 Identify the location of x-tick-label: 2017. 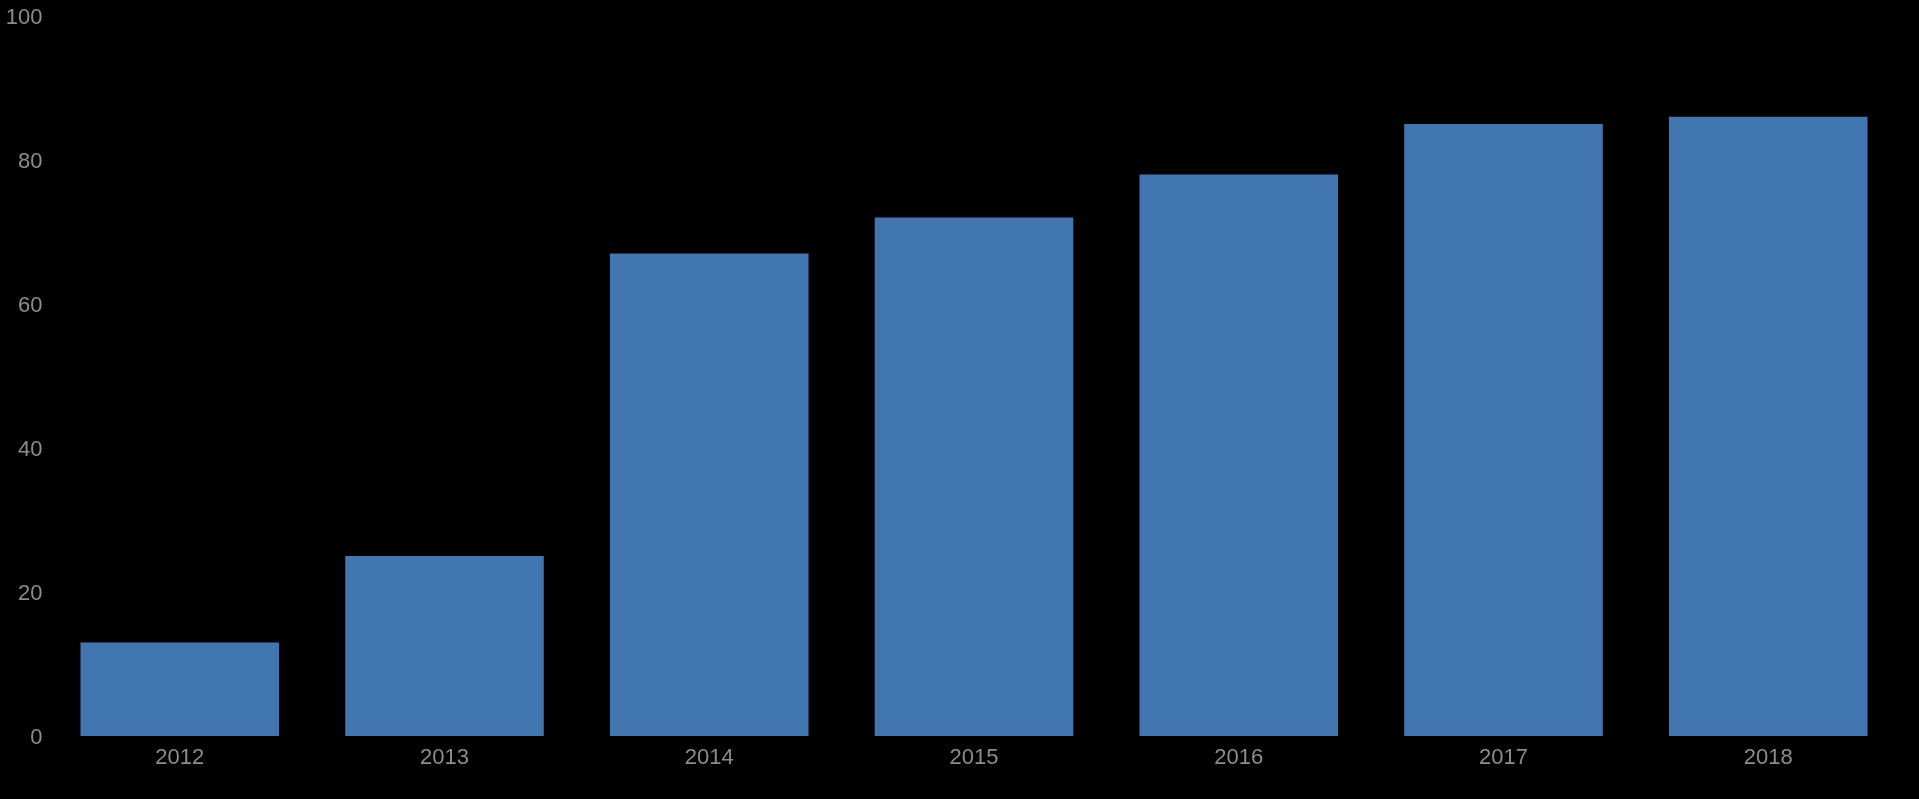
(1503, 756).